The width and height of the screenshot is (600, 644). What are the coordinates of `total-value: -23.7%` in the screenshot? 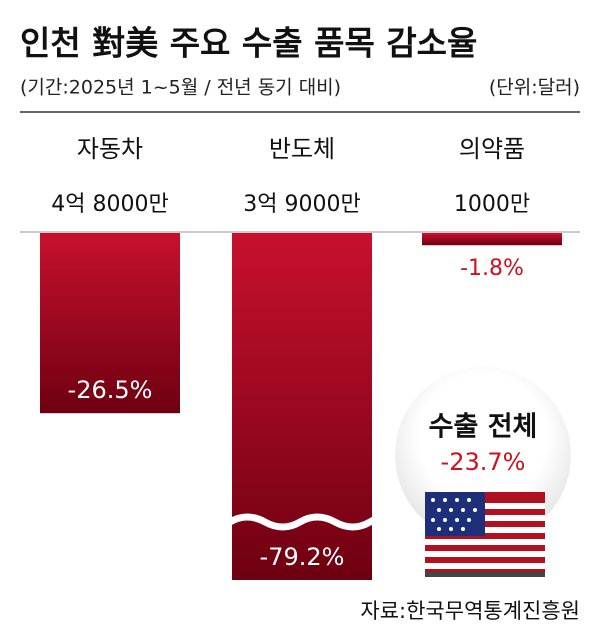 It's located at (483, 462).